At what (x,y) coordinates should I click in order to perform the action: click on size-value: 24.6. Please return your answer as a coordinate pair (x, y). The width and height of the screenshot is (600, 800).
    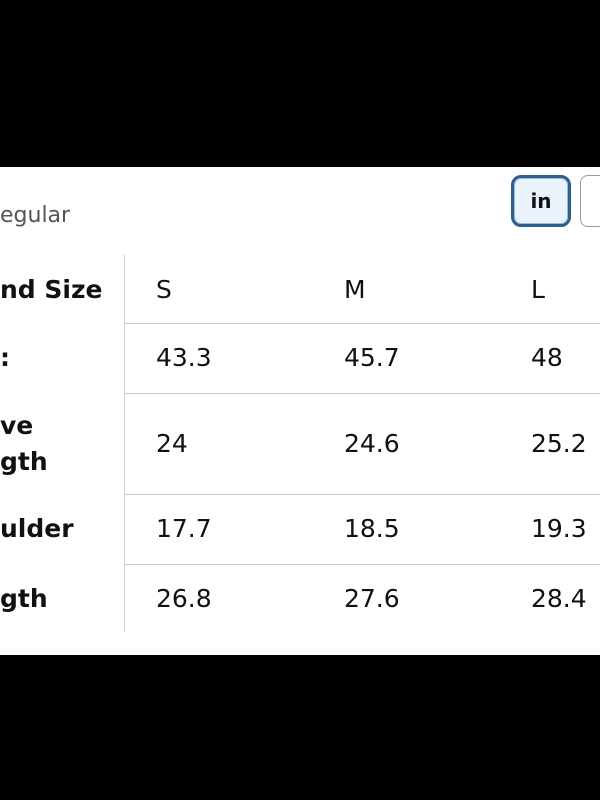
    Looking at the image, I should click on (372, 443).